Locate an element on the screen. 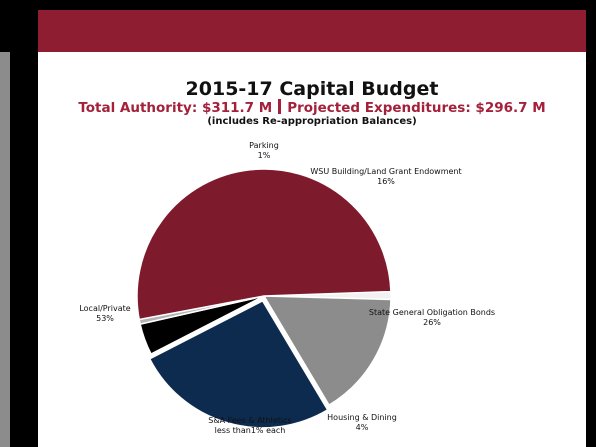 This screenshot has width=596, height=447. total-authority: Total Authority: $311.7 M is located at coordinates (175, 108).